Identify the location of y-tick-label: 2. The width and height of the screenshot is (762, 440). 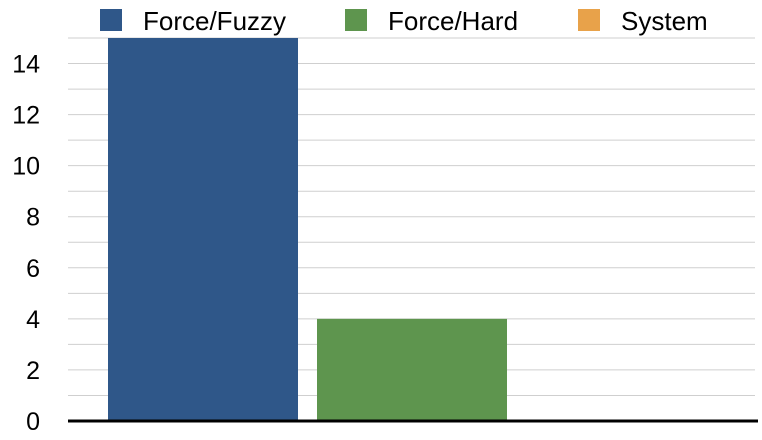
(33, 371).